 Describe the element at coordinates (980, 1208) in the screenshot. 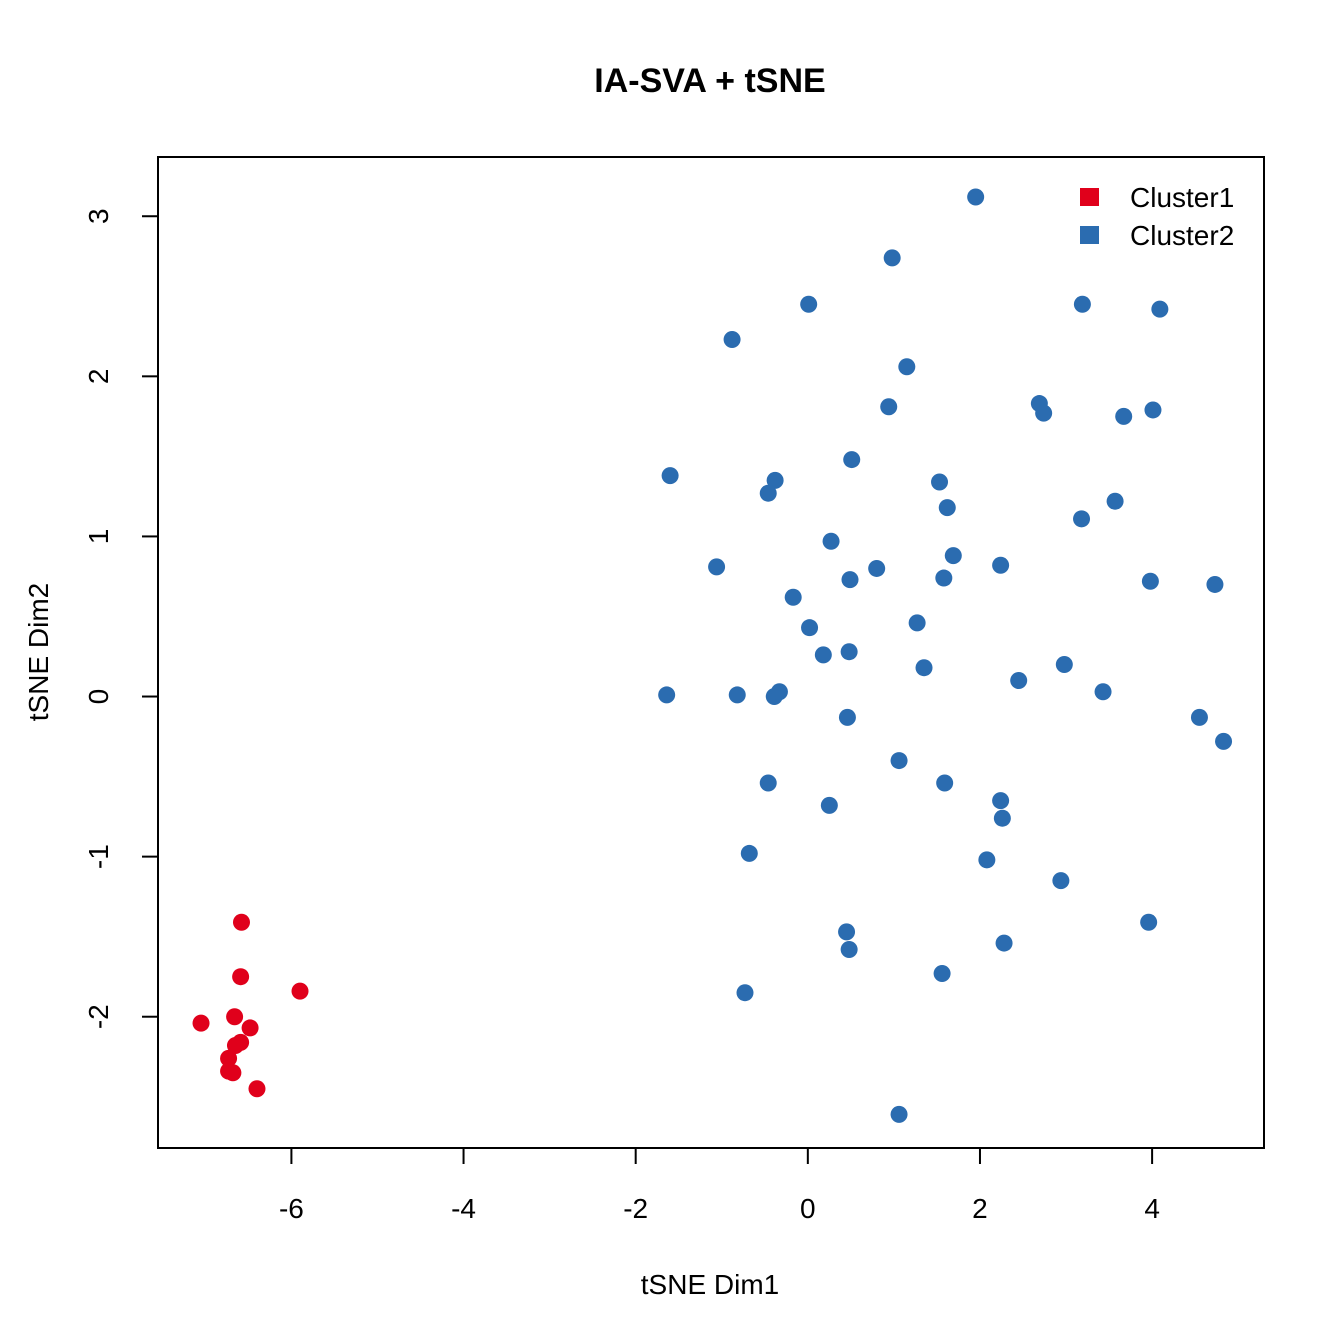

I see `x-tick-label: 2` at that location.